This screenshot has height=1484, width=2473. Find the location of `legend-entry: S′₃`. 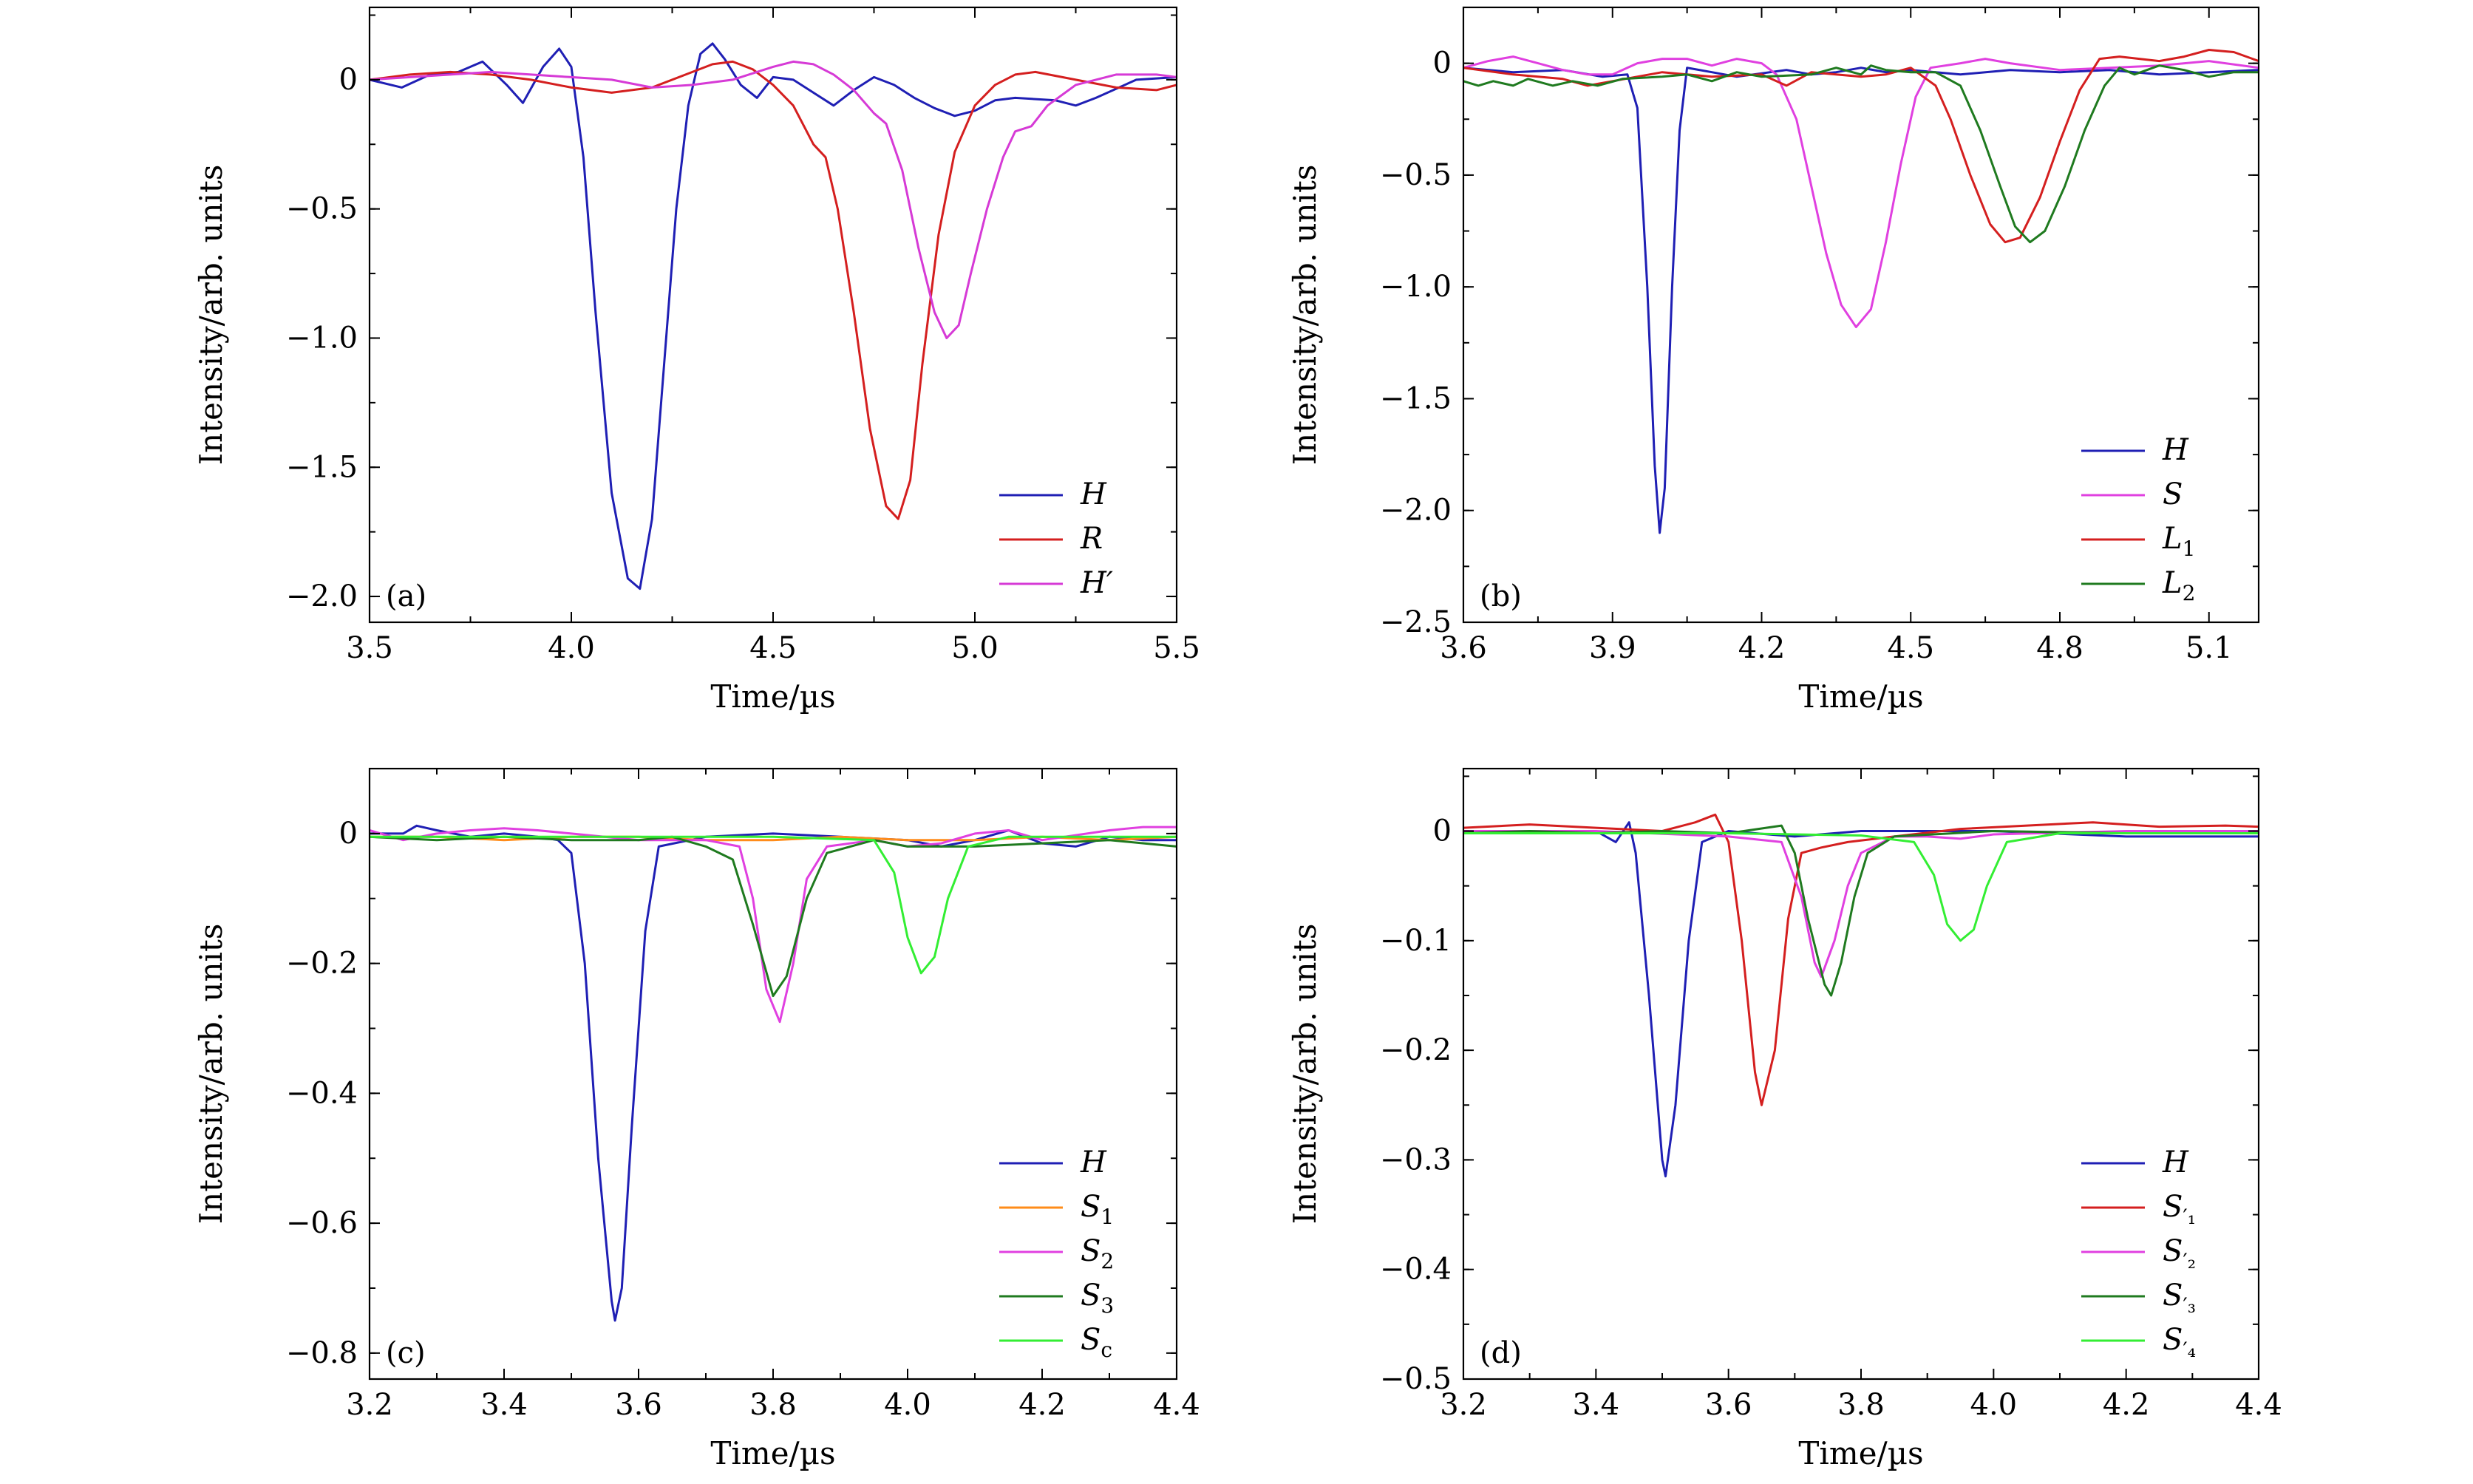

legend-entry: S′₃ is located at coordinates (2179, 1298).